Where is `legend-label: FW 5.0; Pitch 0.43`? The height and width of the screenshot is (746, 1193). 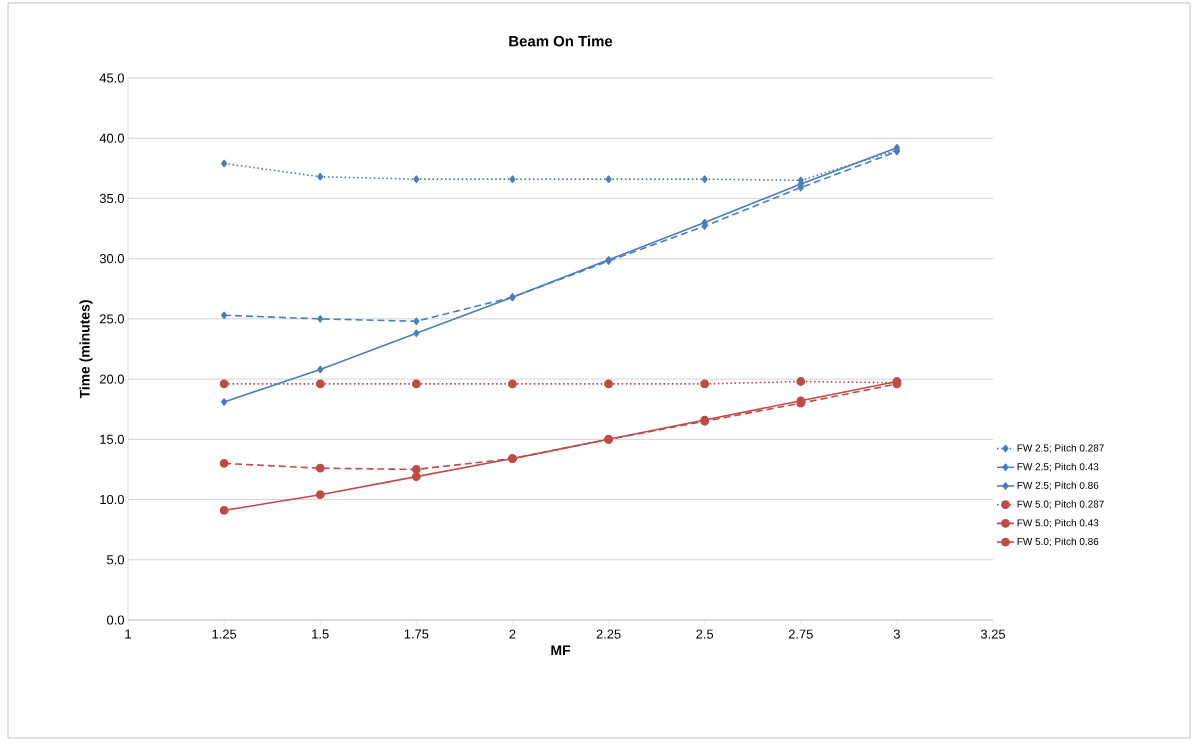 legend-label: FW 5.0; Pitch 0.43 is located at coordinates (1058, 523).